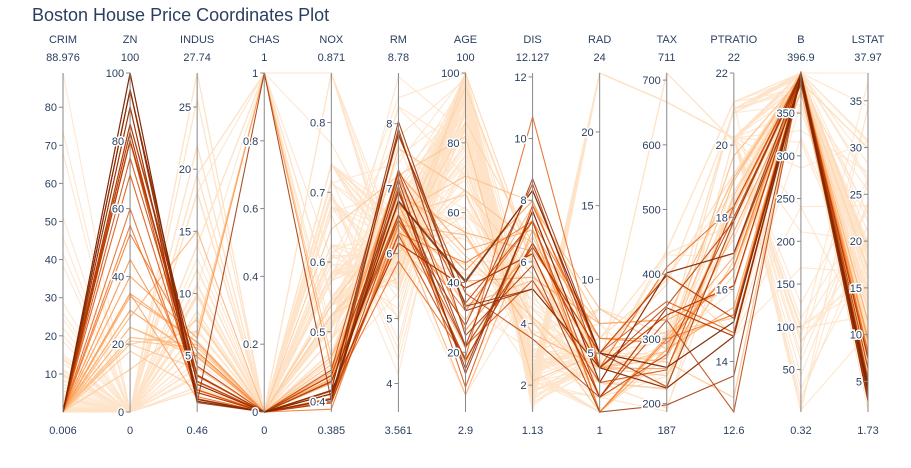 Image resolution: width=911 pixels, height=468 pixels. I want to click on axis-min-label: 0.006, so click(63, 431).